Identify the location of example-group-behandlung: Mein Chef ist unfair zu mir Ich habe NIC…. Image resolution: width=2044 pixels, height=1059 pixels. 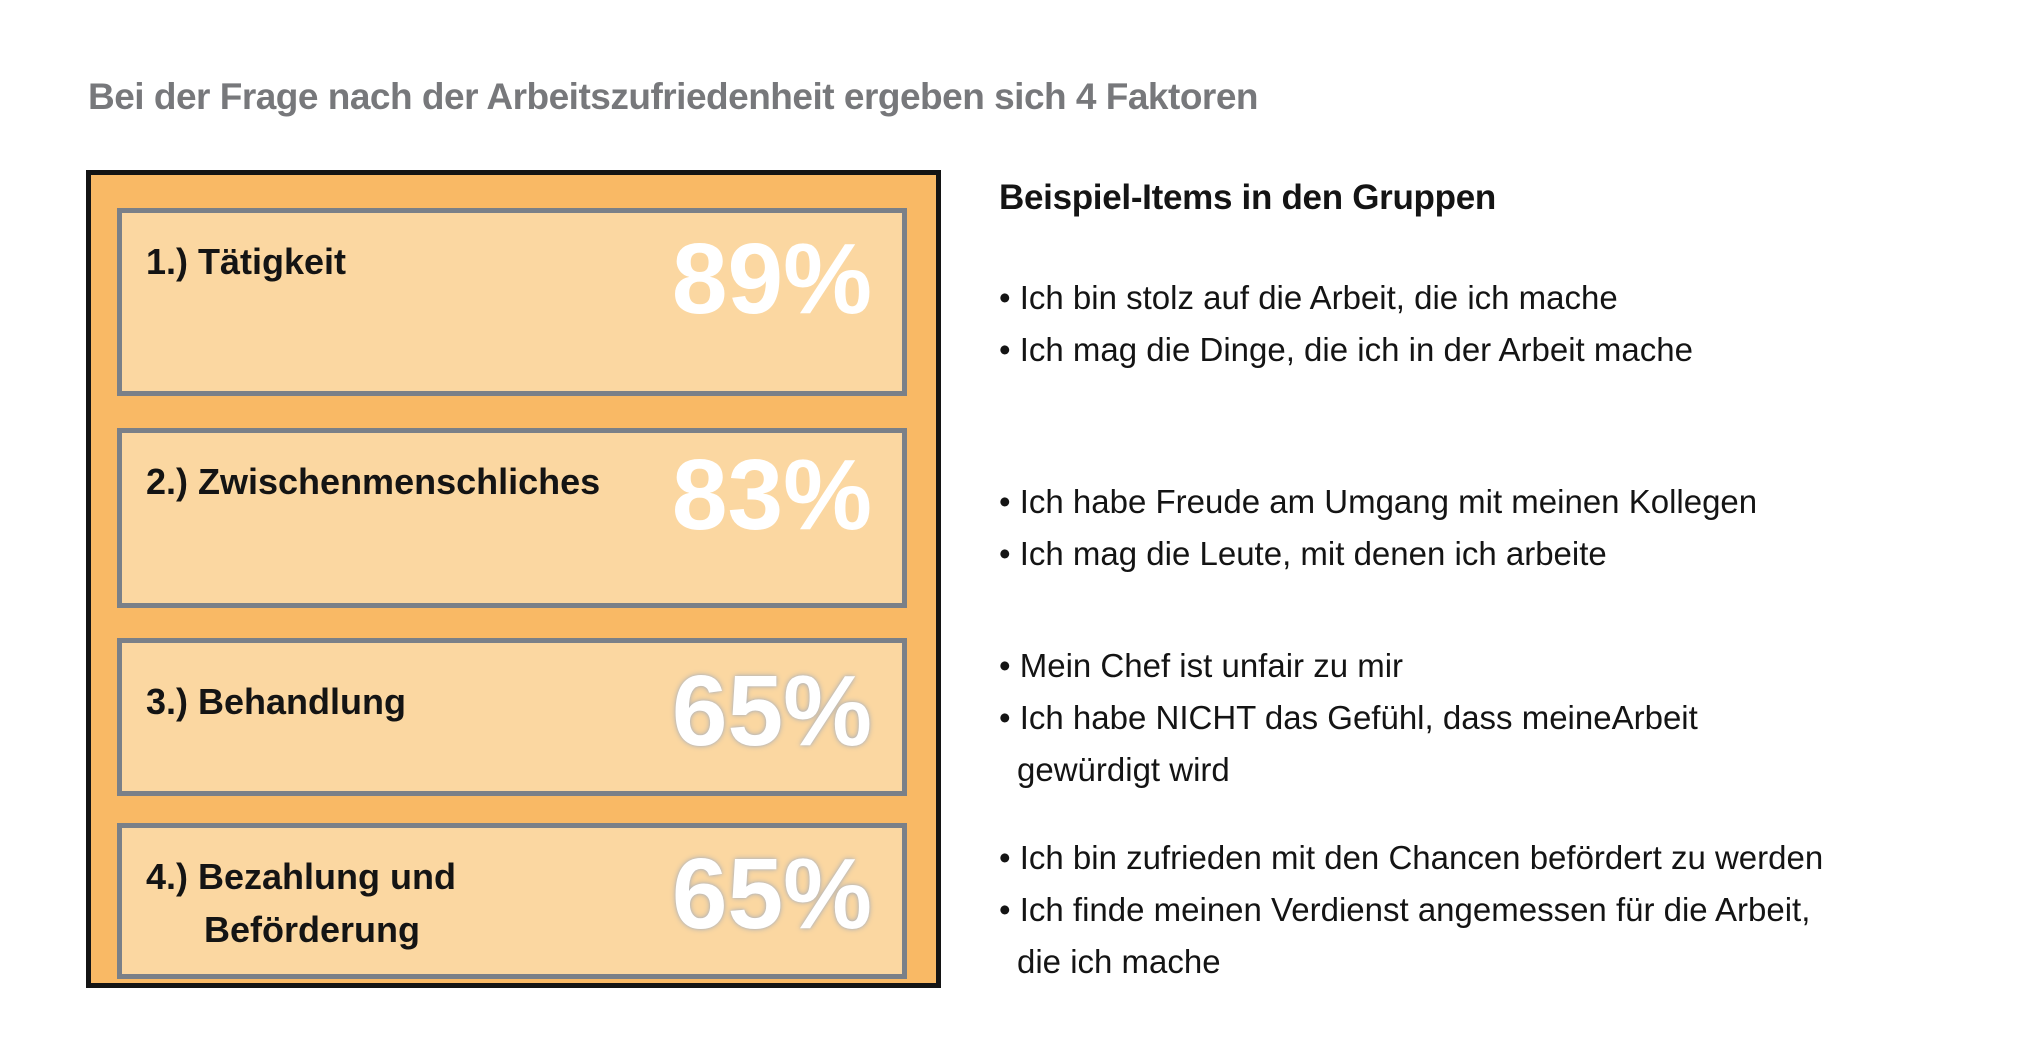
(1348, 718).